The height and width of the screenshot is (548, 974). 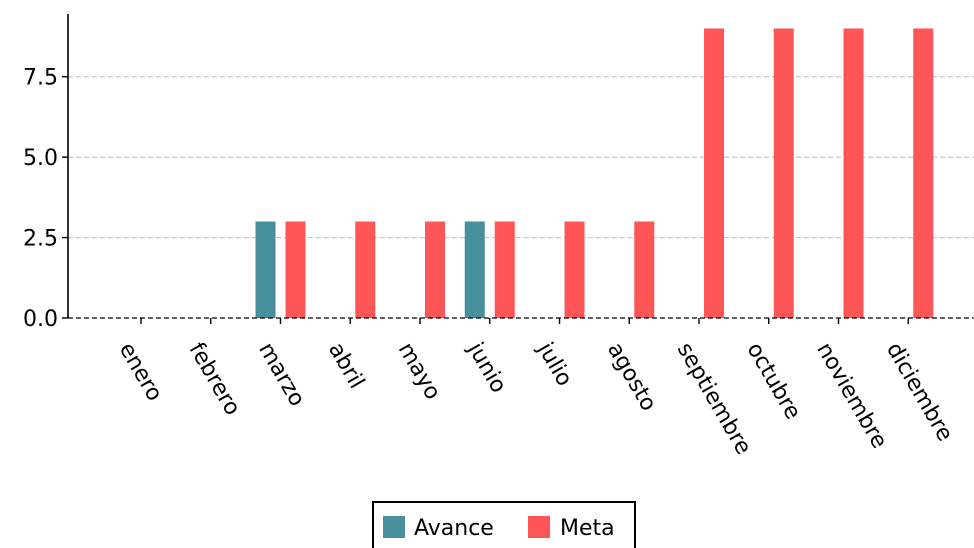 I want to click on bar-meta-septiembre, so click(x=714, y=173).